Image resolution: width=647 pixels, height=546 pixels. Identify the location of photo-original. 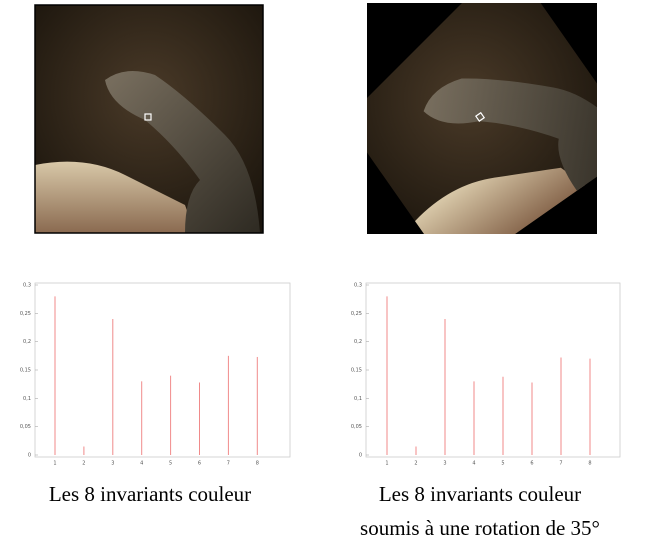
(149, 119).